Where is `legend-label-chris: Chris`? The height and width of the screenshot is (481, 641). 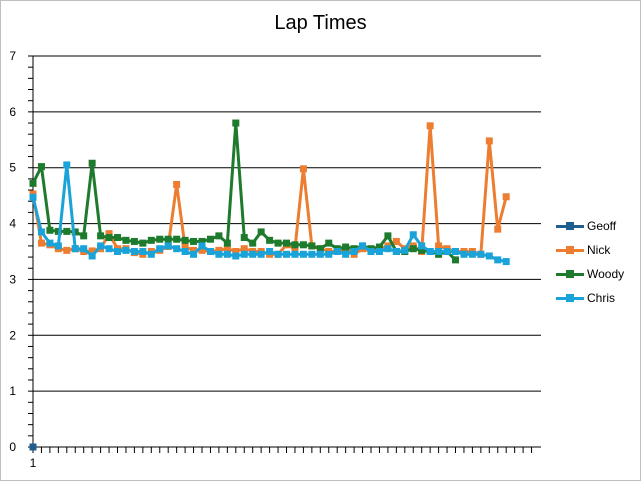
legend-label-chris: Chris is located at coordinates (601, 297).